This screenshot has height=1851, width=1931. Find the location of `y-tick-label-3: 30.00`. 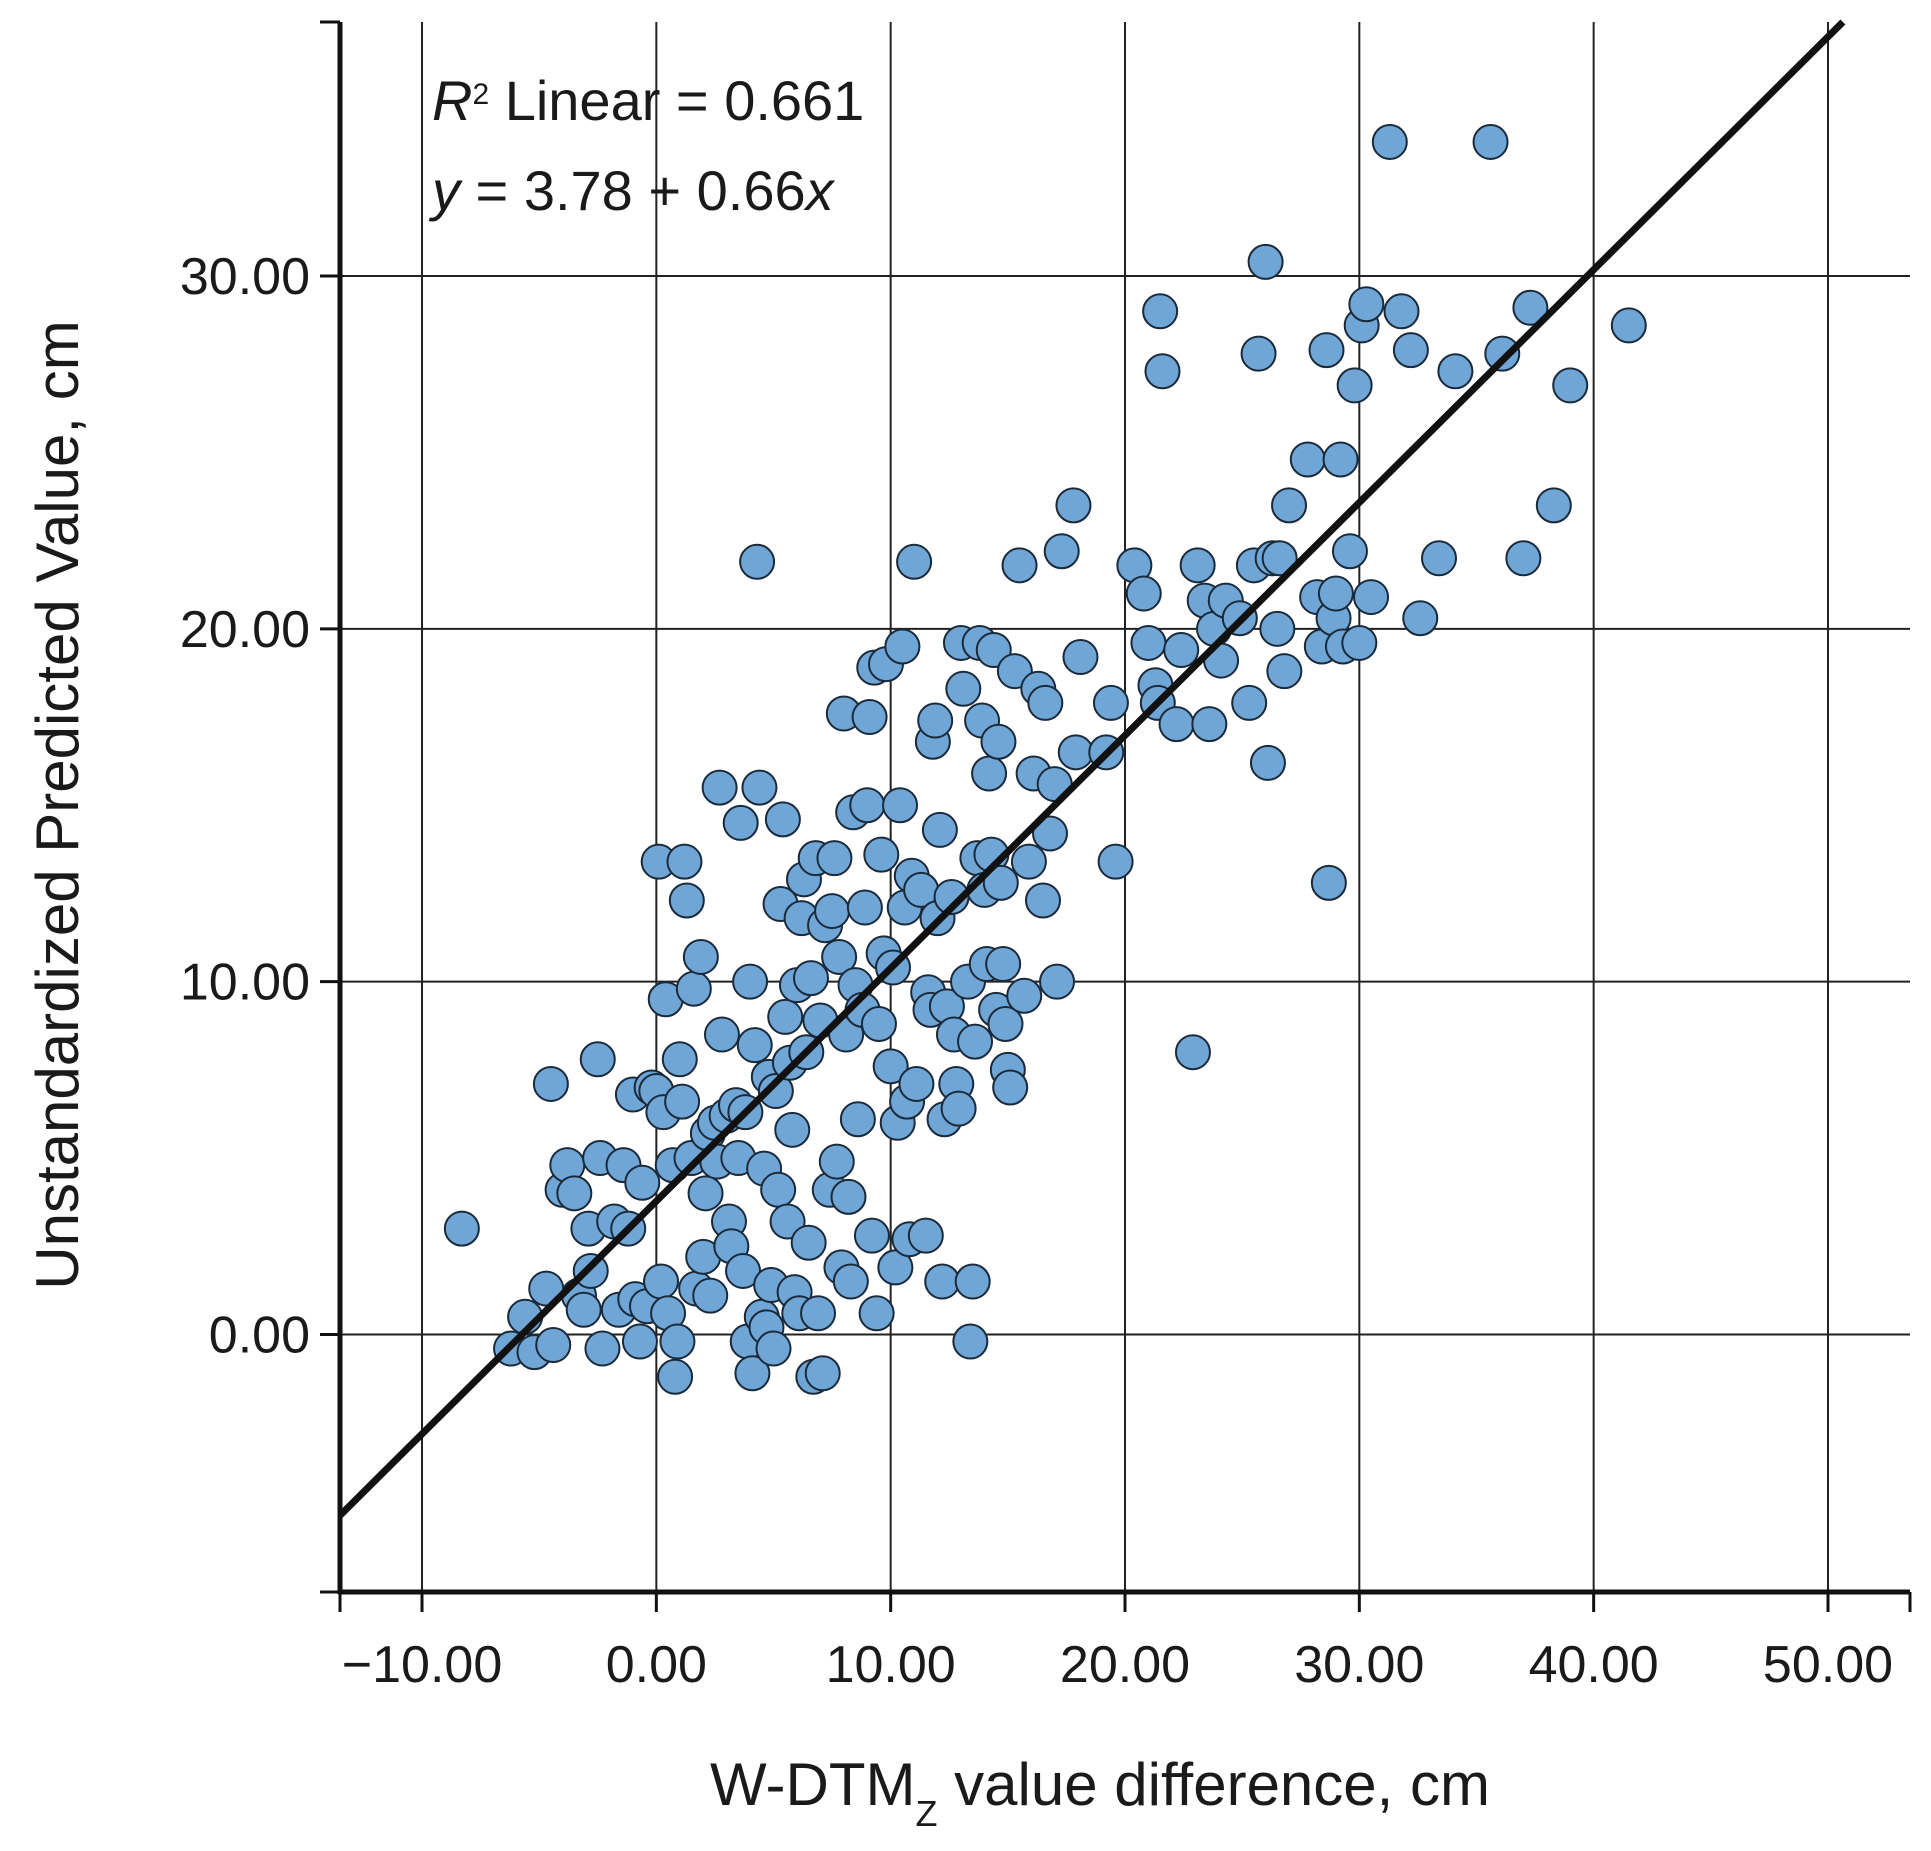

y-tick-label-3: 30.00 is located at coordinates (245, 277).